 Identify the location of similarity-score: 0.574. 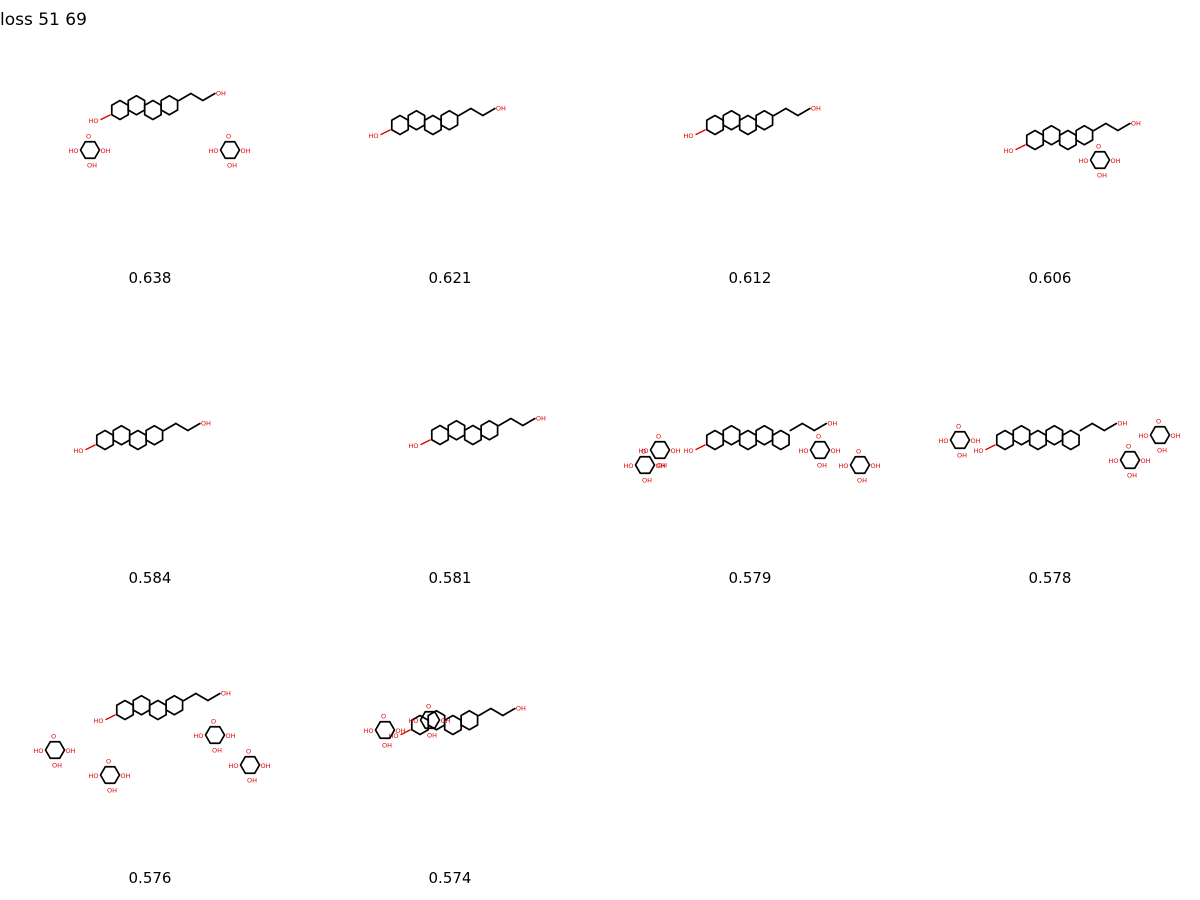
(450, 878).